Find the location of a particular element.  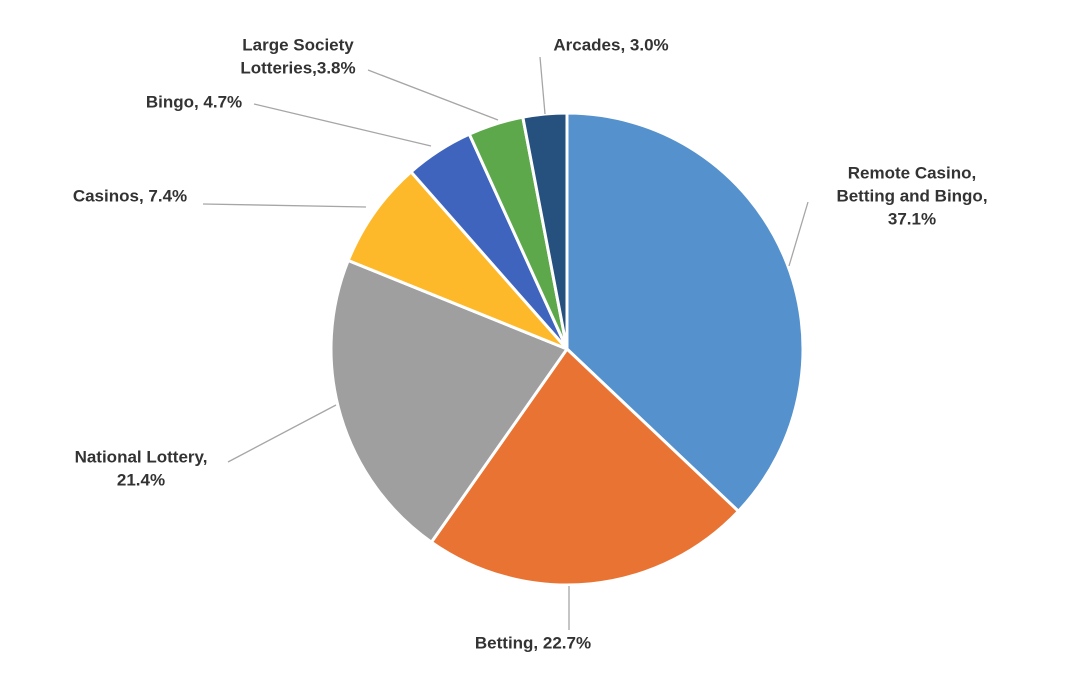

data-label: Betting and Bingo, is located at coordinates (911, 195).